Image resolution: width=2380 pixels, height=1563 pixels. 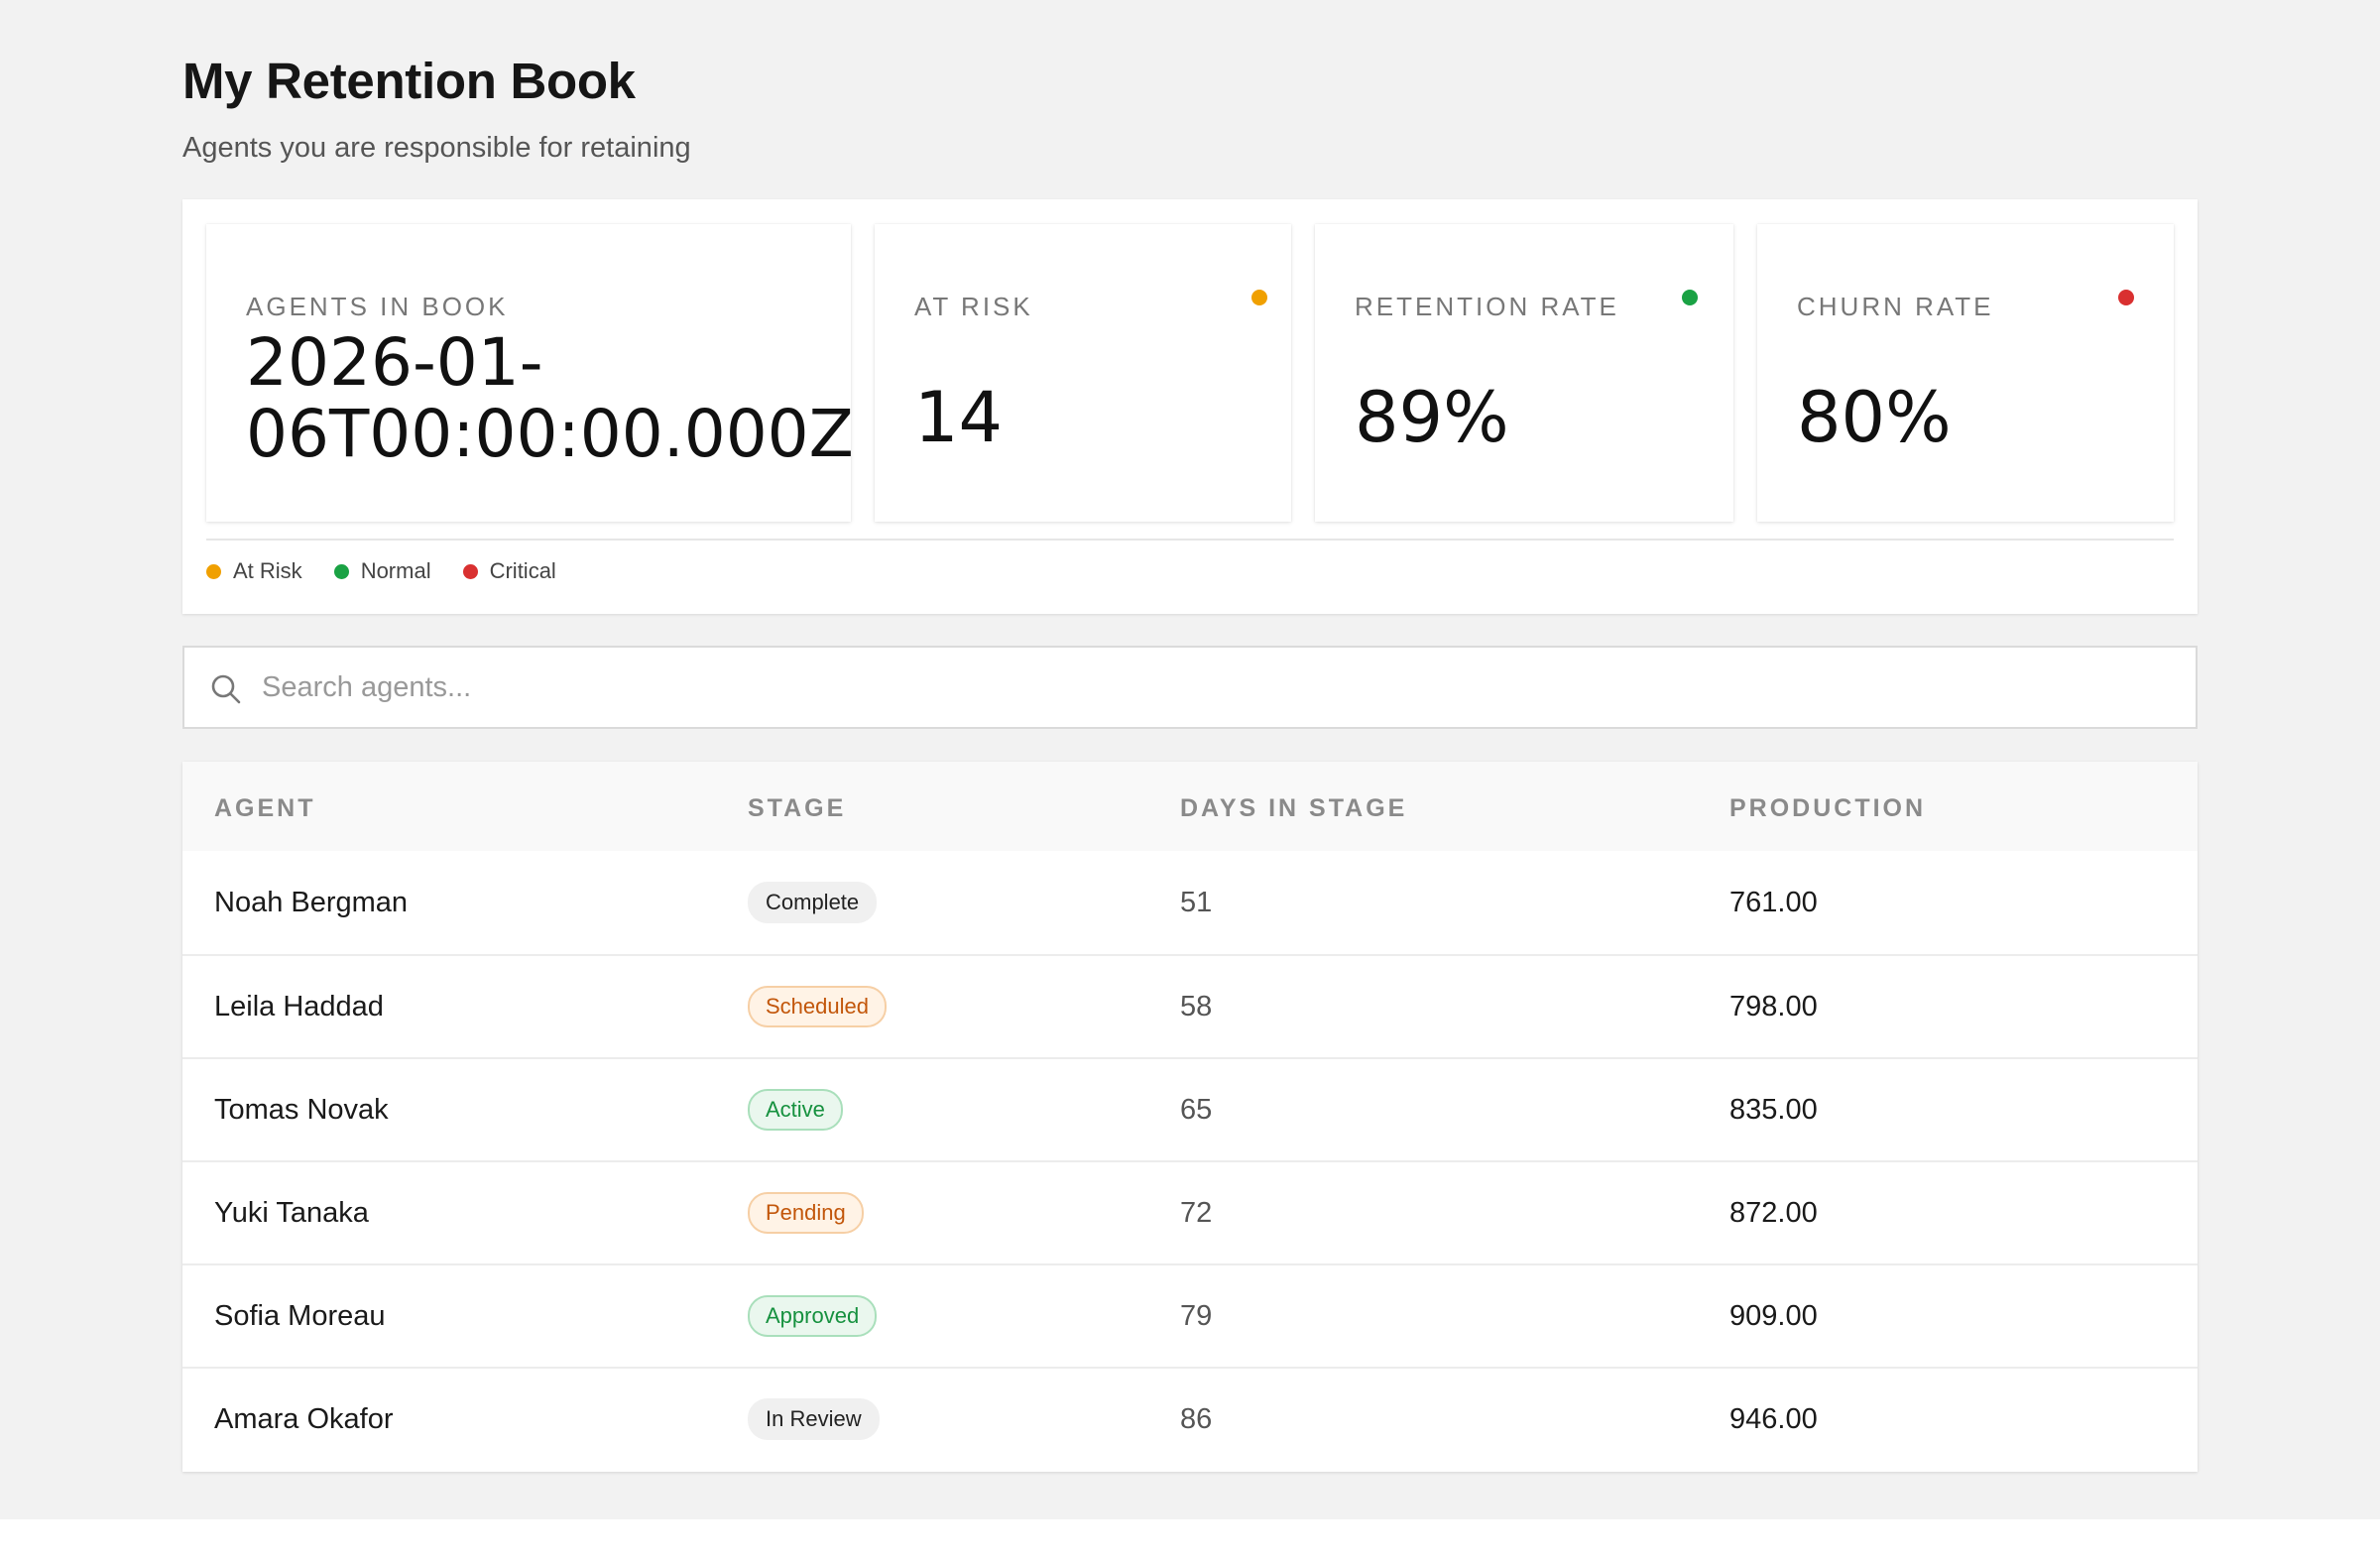 What do you see at coordinates (299, 1006) in the screenshot?
I see `agent-name-cell: Leila Haddad` at bounding box center [299, 1006].